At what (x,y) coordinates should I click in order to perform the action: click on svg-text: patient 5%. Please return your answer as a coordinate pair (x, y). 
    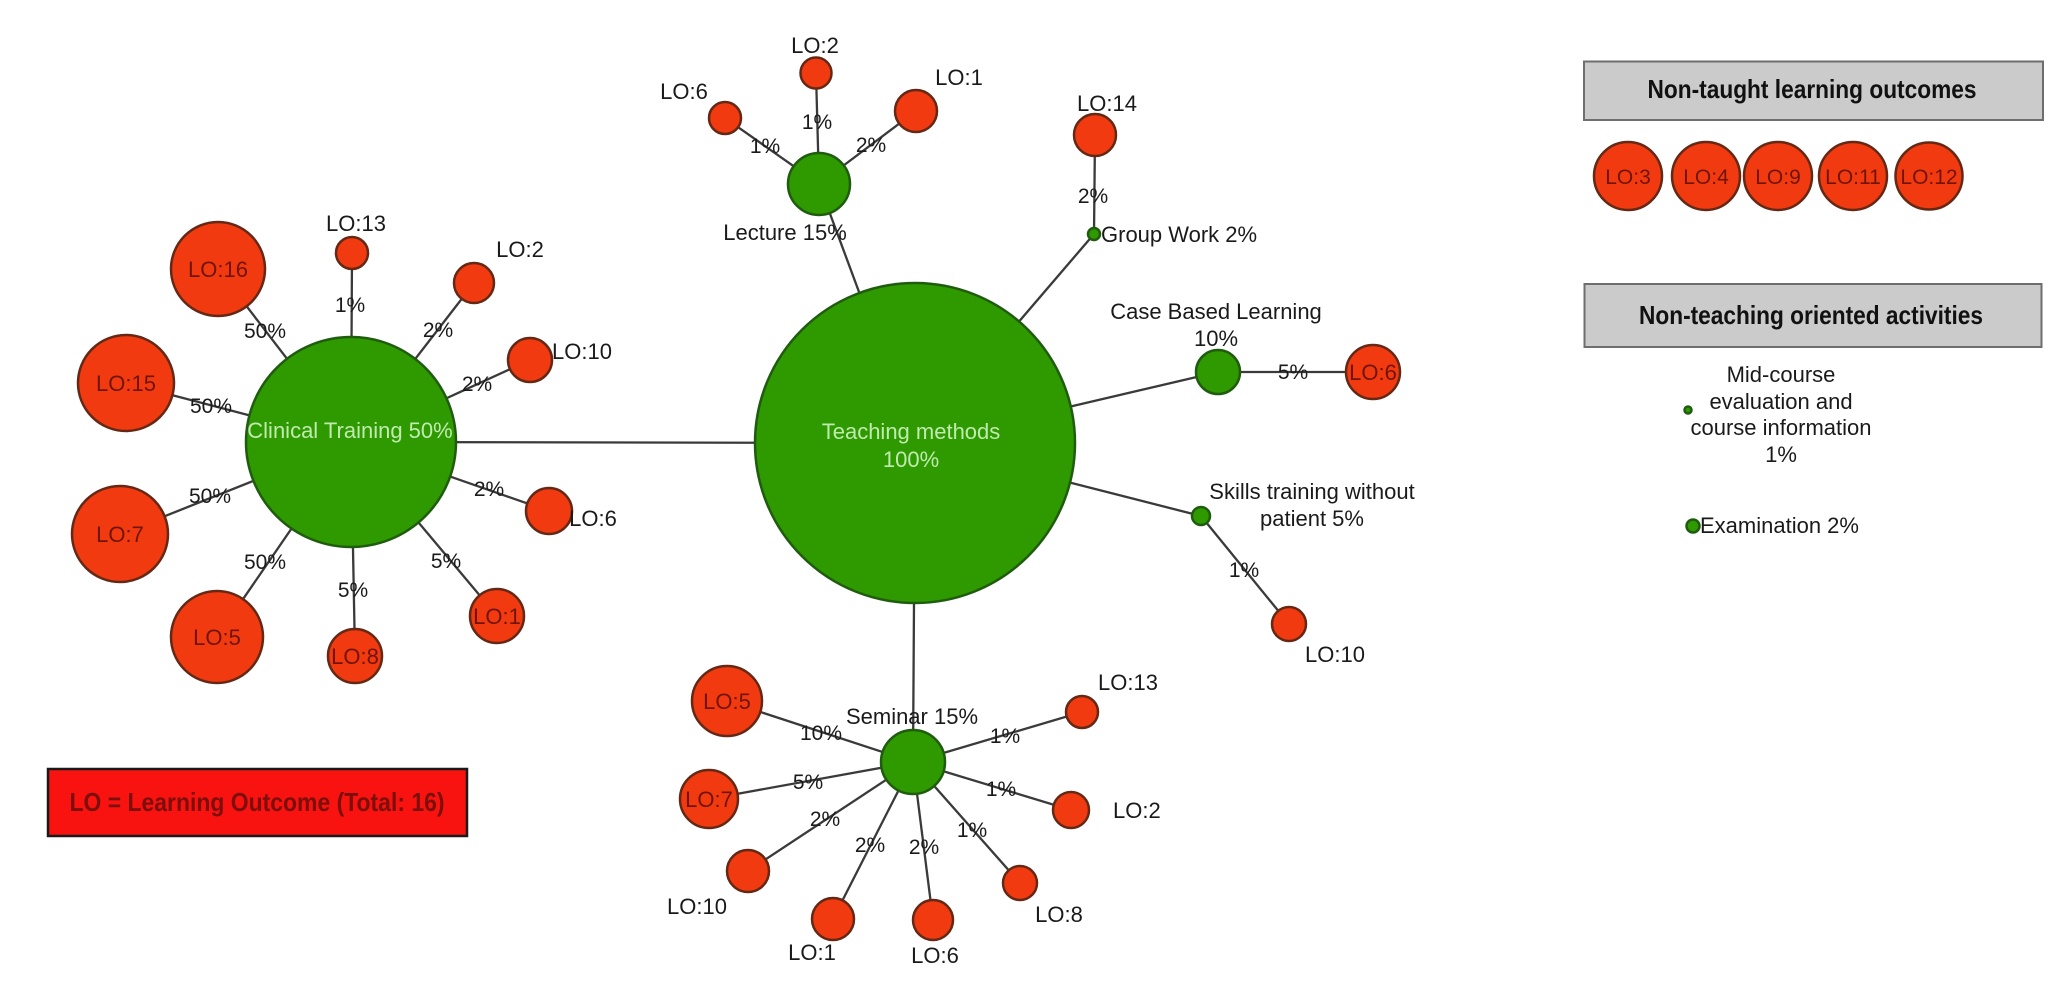
    Looking at the image, I should click on (1312, 518).